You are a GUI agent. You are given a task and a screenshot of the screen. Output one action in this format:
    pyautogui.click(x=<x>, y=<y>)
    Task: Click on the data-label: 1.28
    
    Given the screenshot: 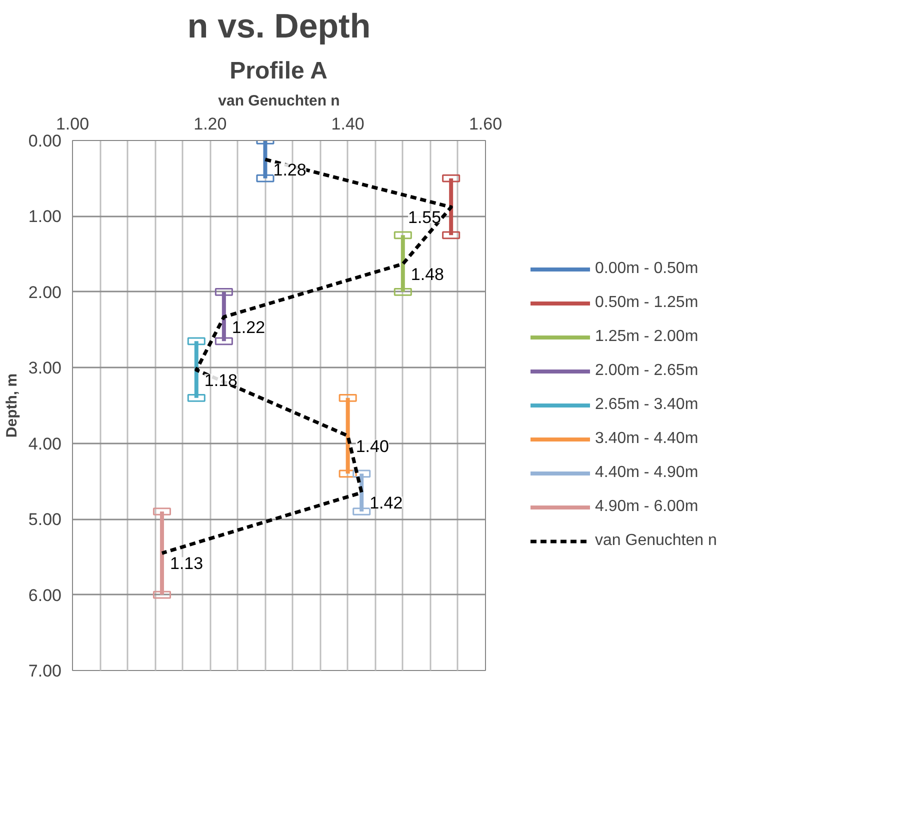 What is the action you would take?
    pyautogui.click(x=289, y=170)
    